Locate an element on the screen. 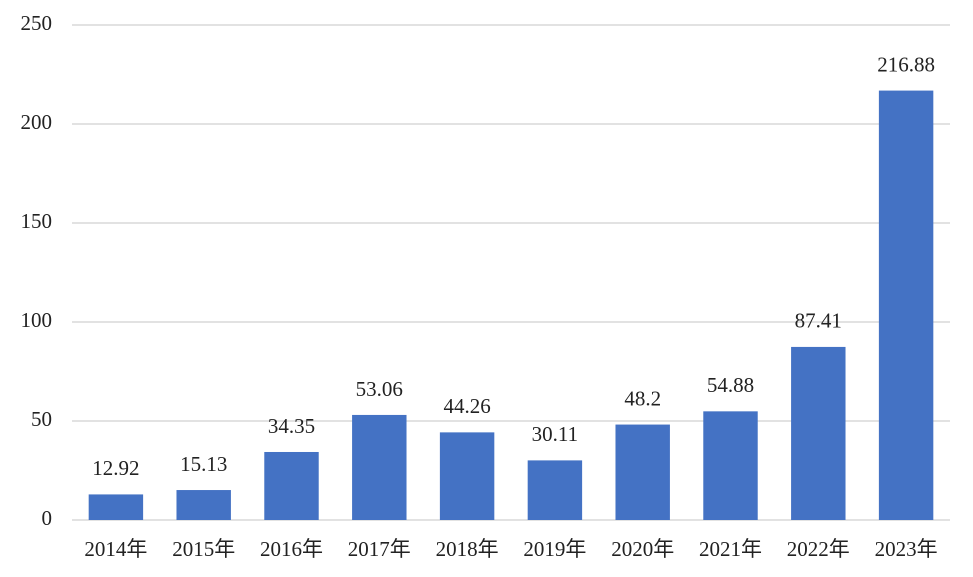 The image size is (973, 577). x-tick-label: 2019年 is located at coordinates (554, 549).